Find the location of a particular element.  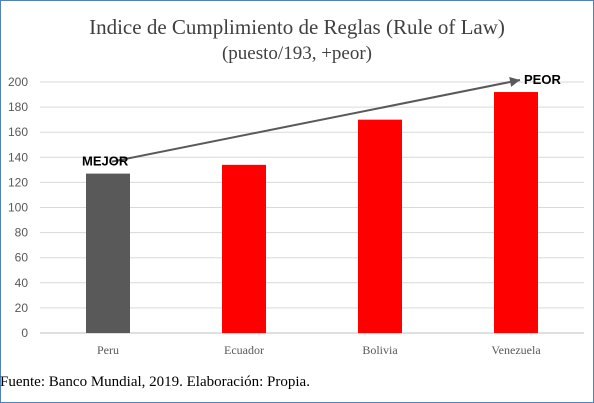

chart-subtitle: (puesto/193, +peor) is located at coordinates (296, 53).